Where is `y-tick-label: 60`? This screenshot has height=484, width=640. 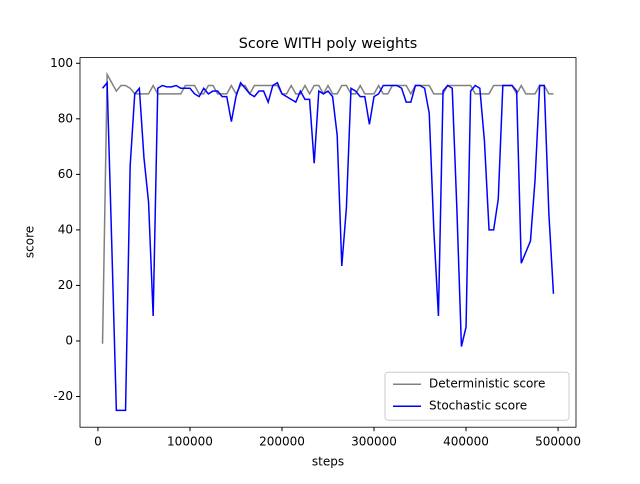 y-tick-label: 60 is located at coordinates (65, 174).